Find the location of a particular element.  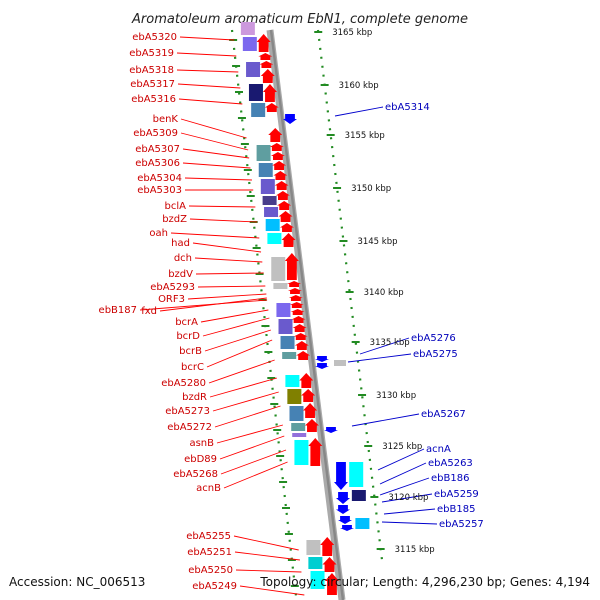

gene-label: bcrD is located at coordinates (188, 336).